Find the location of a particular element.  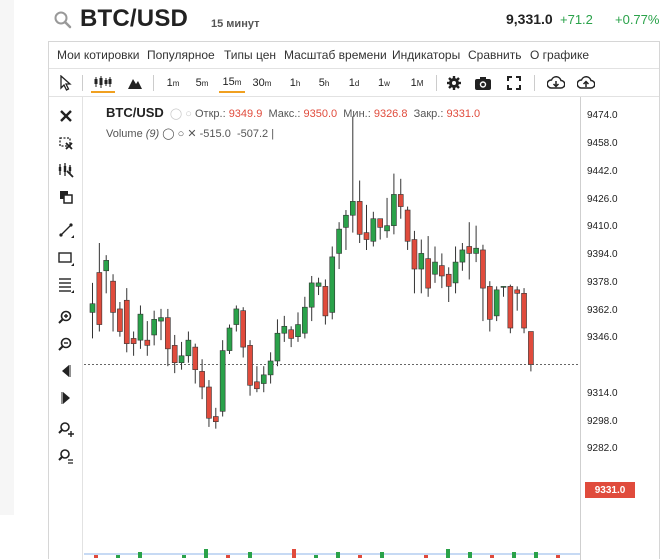

menu-time-scale: Масштаб времени is located at coordinates (335, 55).